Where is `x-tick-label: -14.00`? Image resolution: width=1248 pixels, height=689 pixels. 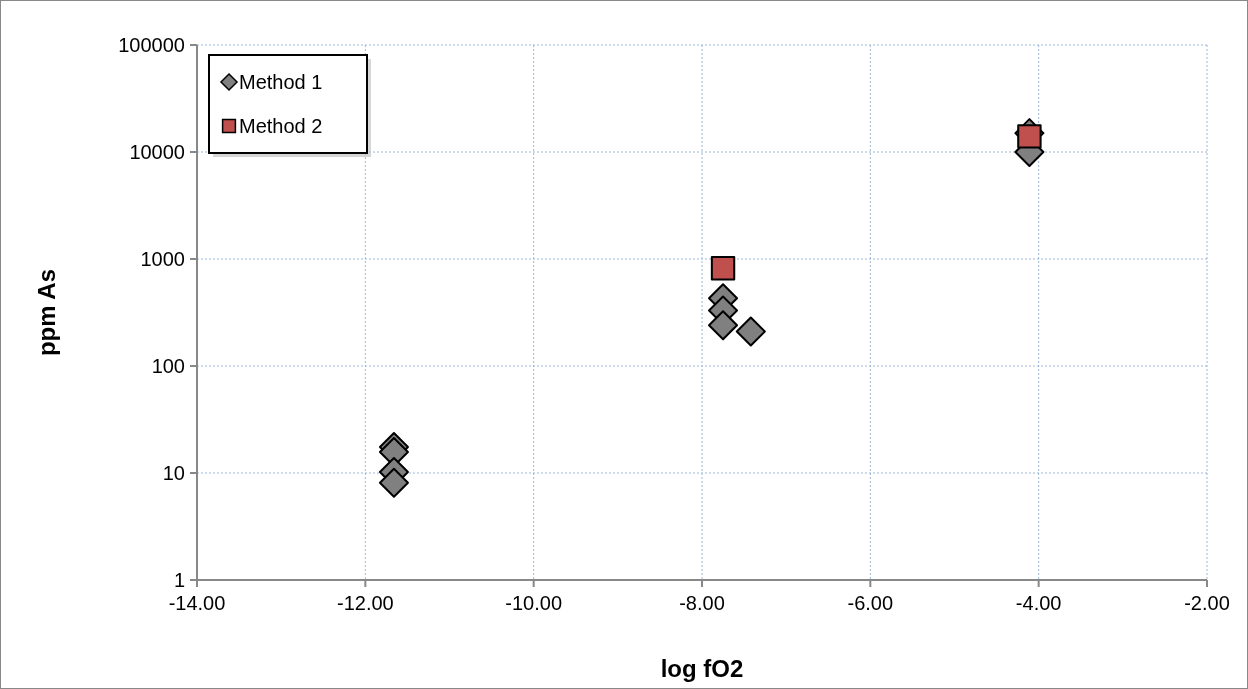 x-tick-label: -14.00 is located at coordinates (197, 603).